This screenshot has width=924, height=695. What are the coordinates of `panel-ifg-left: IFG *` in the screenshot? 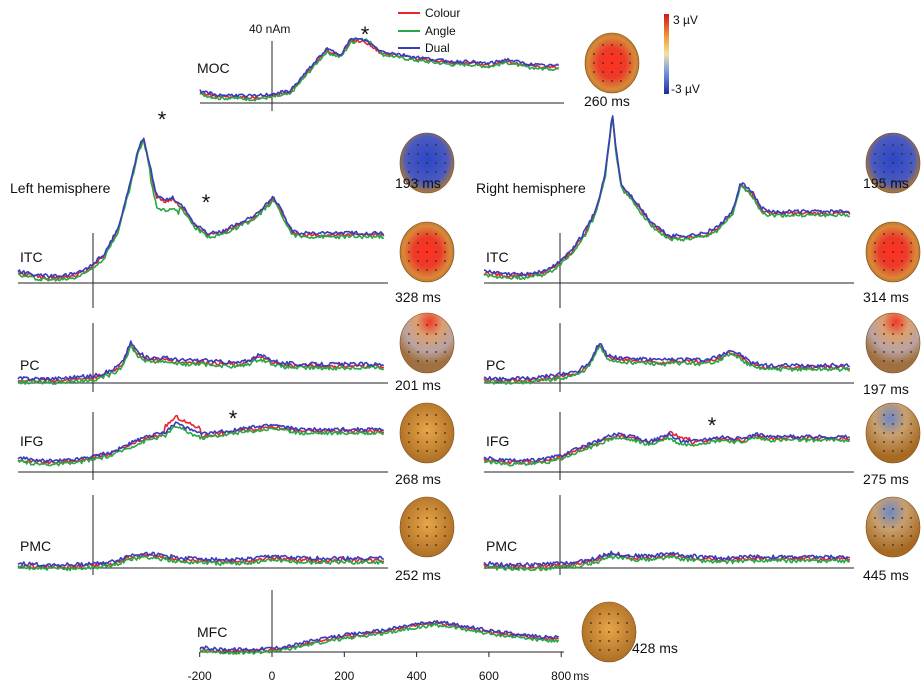 It's located at (202, 443).